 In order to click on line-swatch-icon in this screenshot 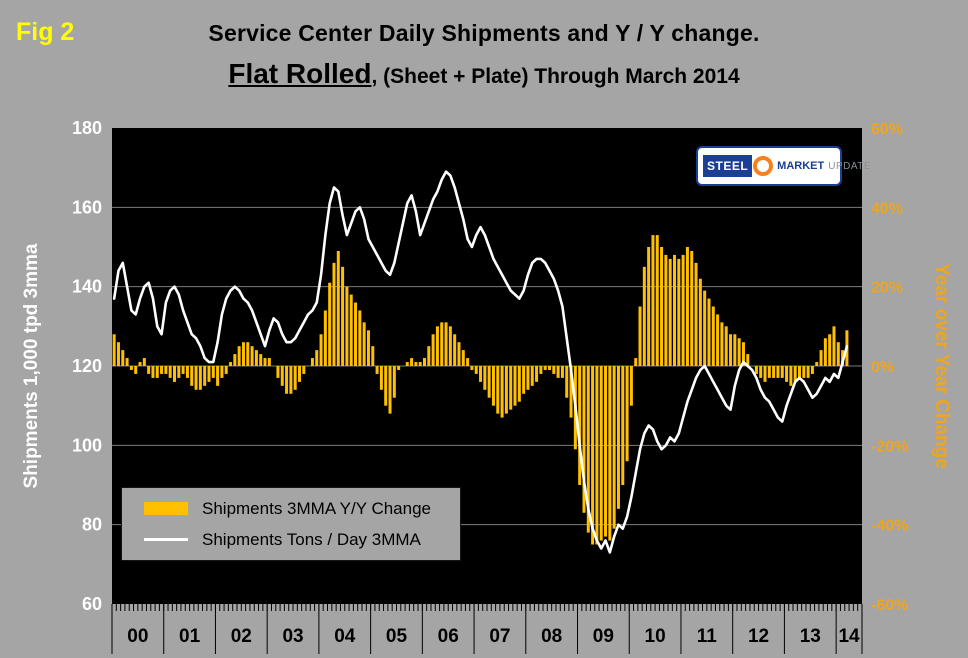, I will do `click(166, 539)`.